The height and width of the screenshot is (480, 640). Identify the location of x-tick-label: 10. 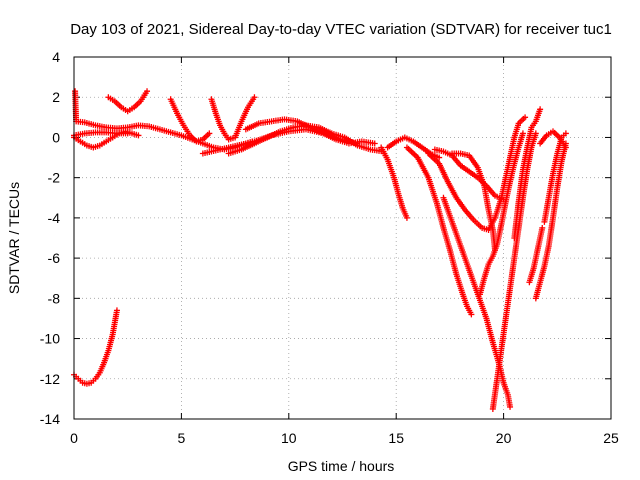
(289, 438).